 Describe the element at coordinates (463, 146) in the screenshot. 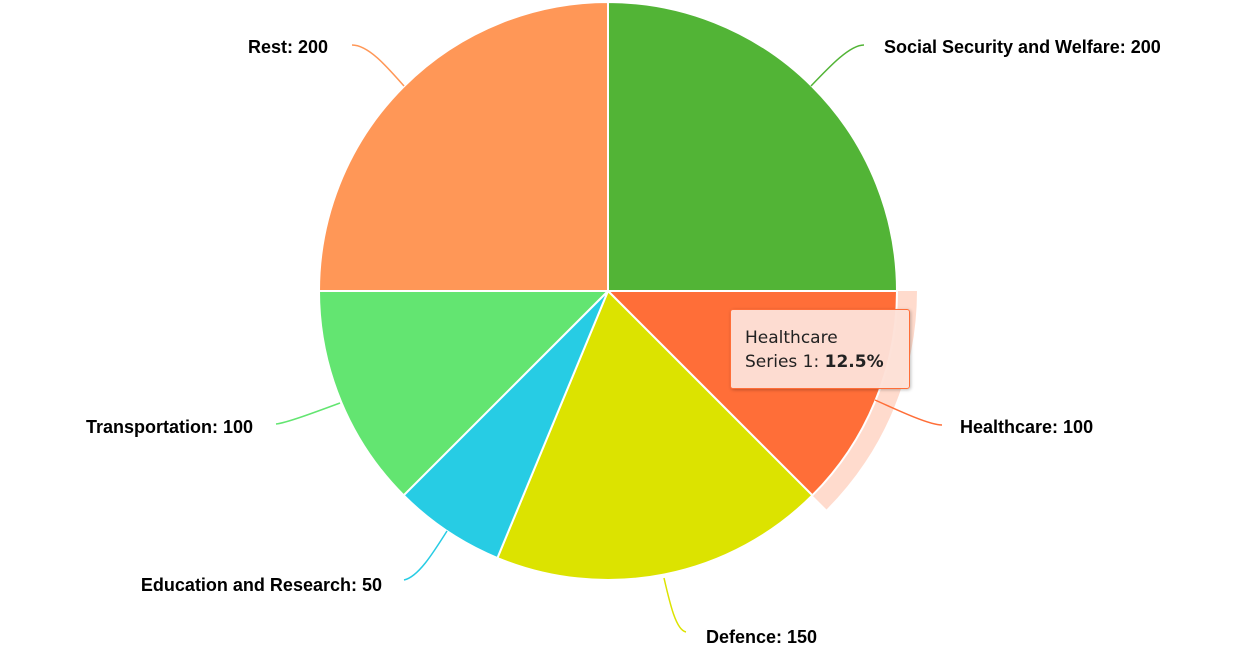

I see `pie-slice-rest` at that location.